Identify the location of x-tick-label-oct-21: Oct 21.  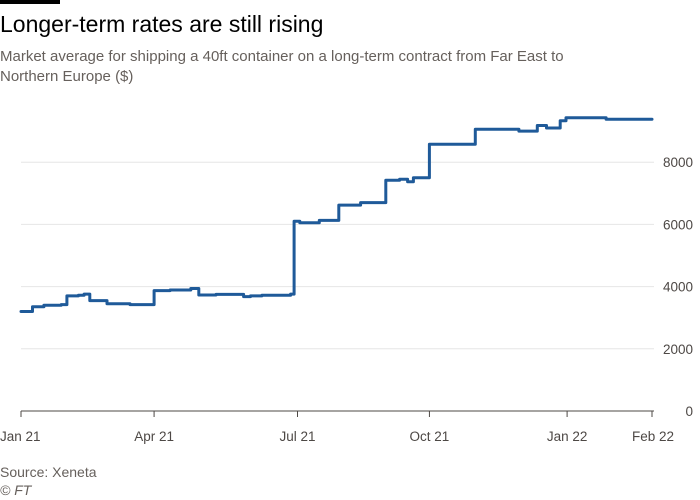
(430, 436).